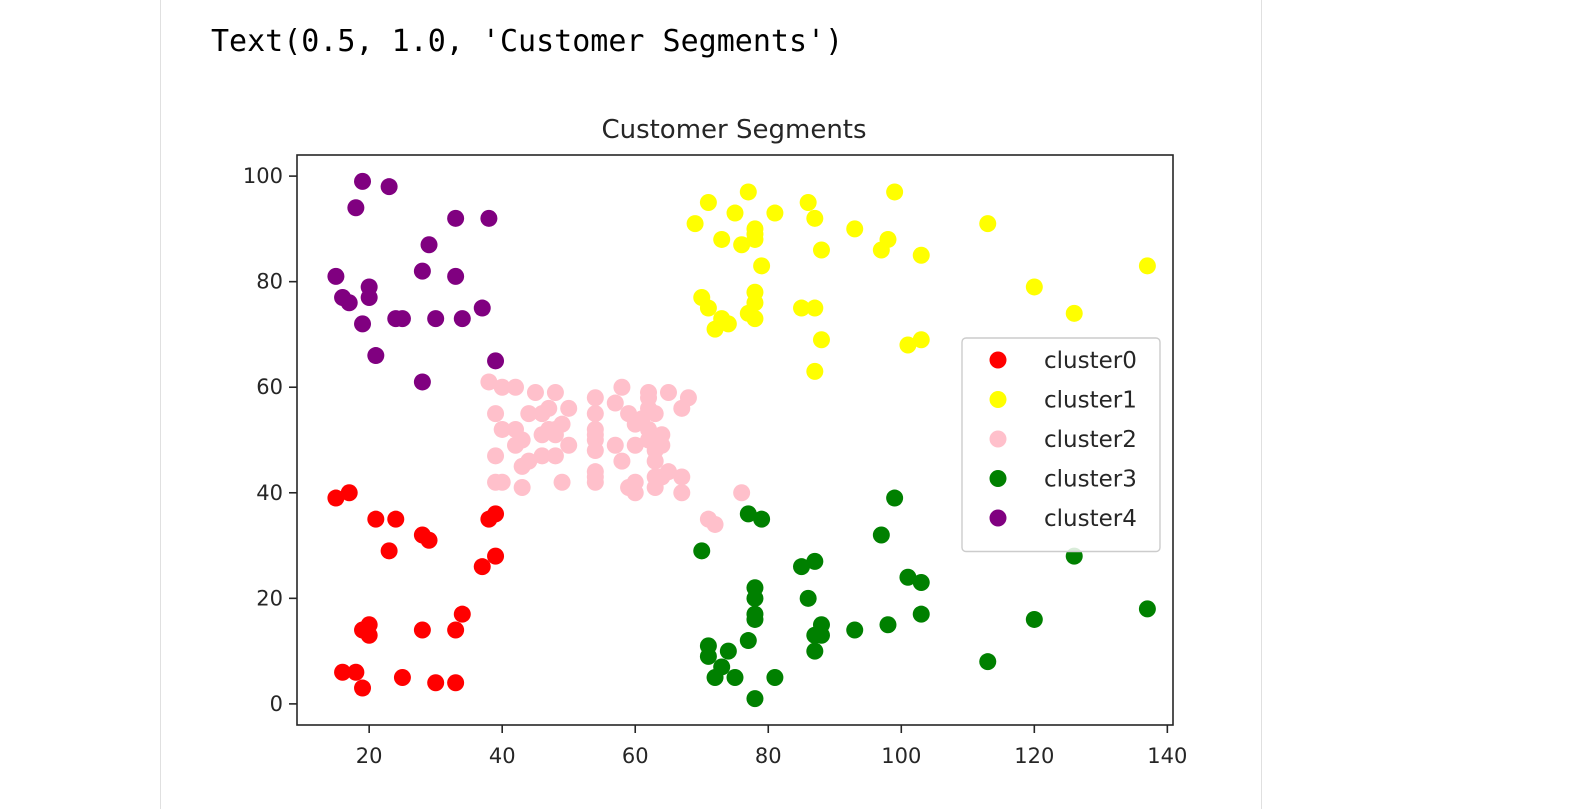 The height and width of the screenshot is (809, 1591). What do you see at coordinates (276, 704) in the screenshot?
I see `y-tick-label: 0` at bounding box center [276, 704].